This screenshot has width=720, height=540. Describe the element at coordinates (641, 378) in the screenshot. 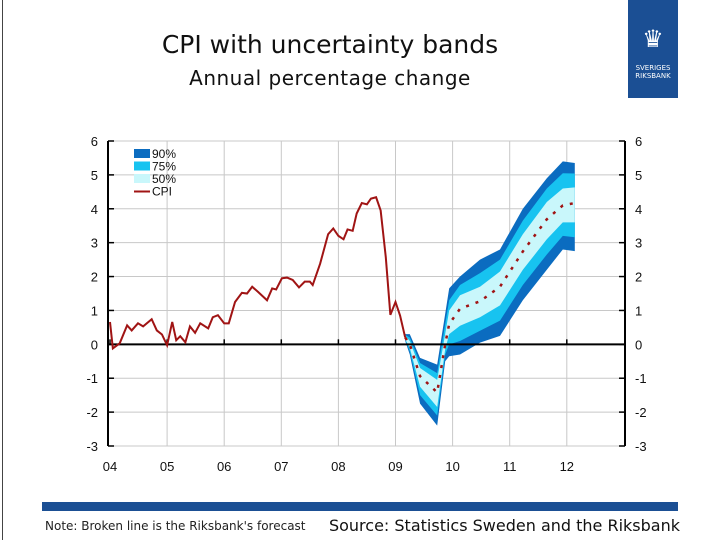

I see `y-tick-label-right: -1` at that location.